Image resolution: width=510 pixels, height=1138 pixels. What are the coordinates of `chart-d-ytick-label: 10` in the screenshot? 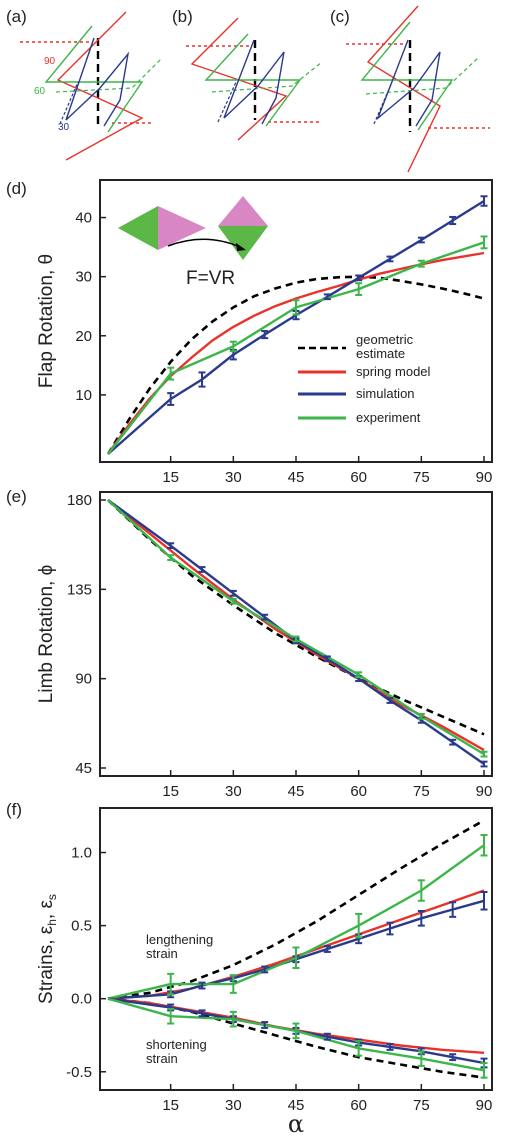 It's located at (83, 395).